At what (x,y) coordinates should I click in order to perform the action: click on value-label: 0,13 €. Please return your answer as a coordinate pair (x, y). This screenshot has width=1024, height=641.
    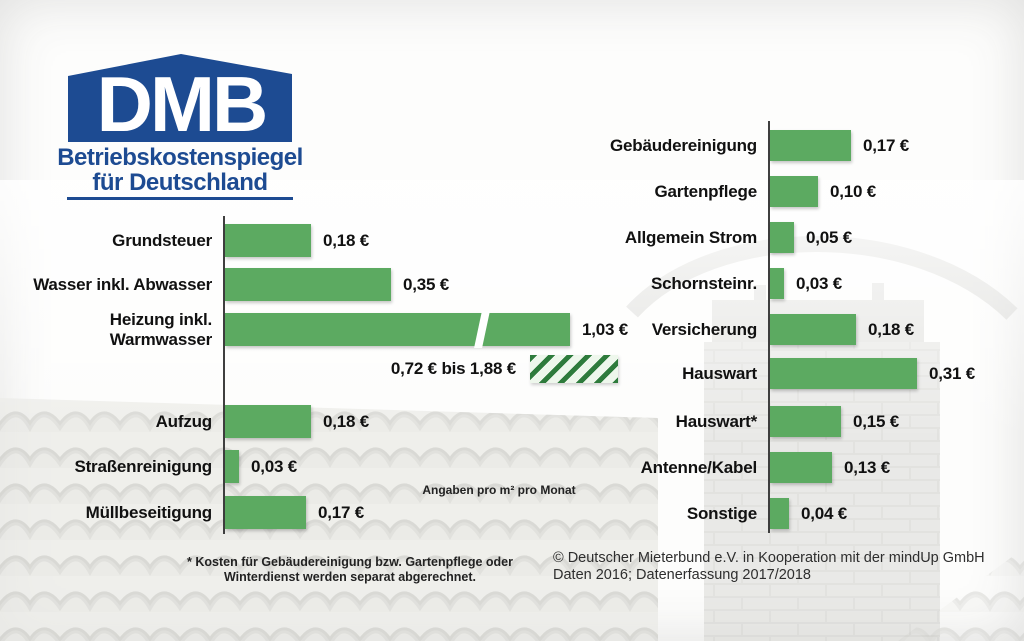
    Looking at the image, I should click on (867, 467).